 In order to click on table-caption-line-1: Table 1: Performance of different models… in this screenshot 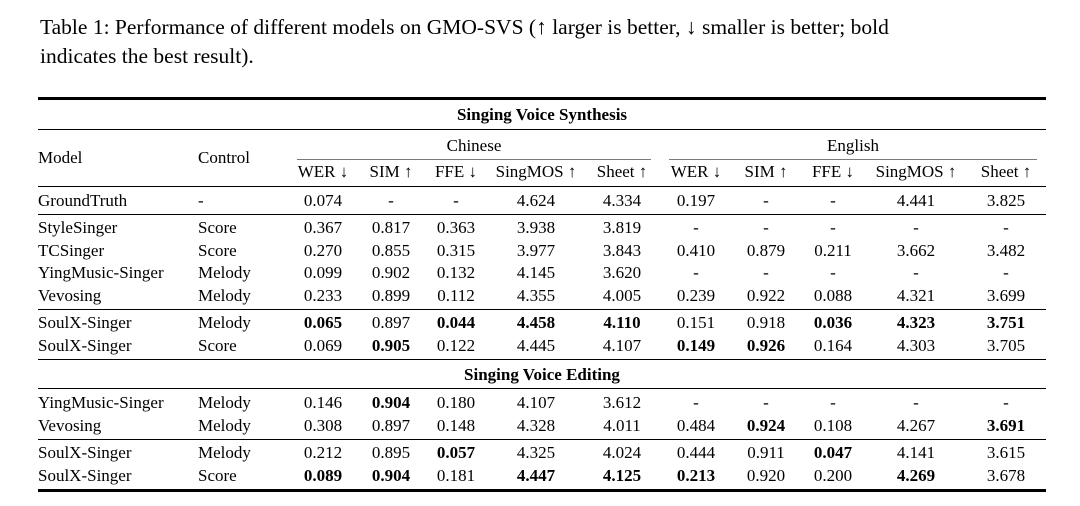, I will do `click(464, 27)`.